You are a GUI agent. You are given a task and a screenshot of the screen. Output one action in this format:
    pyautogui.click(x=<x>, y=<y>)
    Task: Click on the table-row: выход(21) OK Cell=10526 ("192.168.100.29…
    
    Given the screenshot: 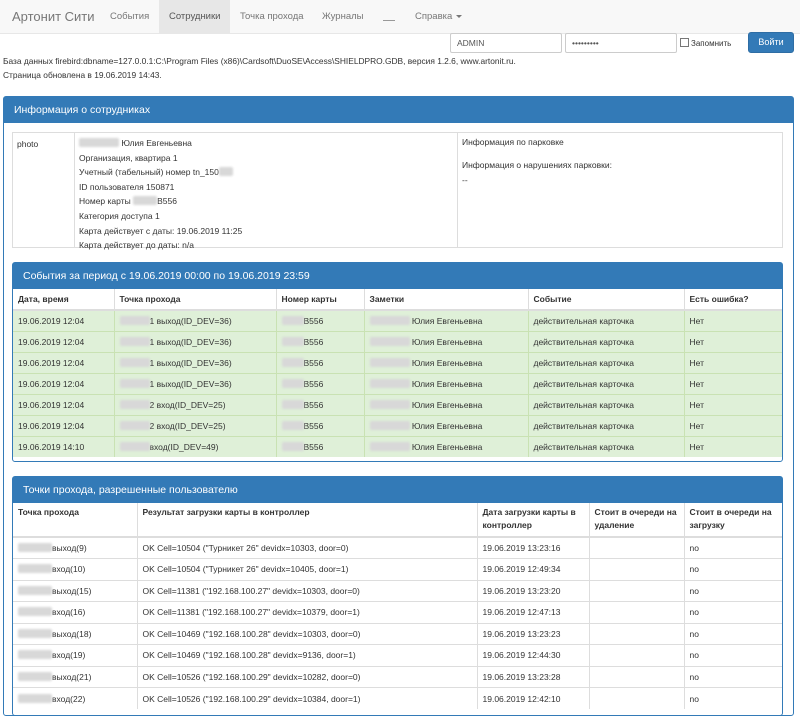 What is the action you would take?
    pyautogui.click(x=397, y=676)
    